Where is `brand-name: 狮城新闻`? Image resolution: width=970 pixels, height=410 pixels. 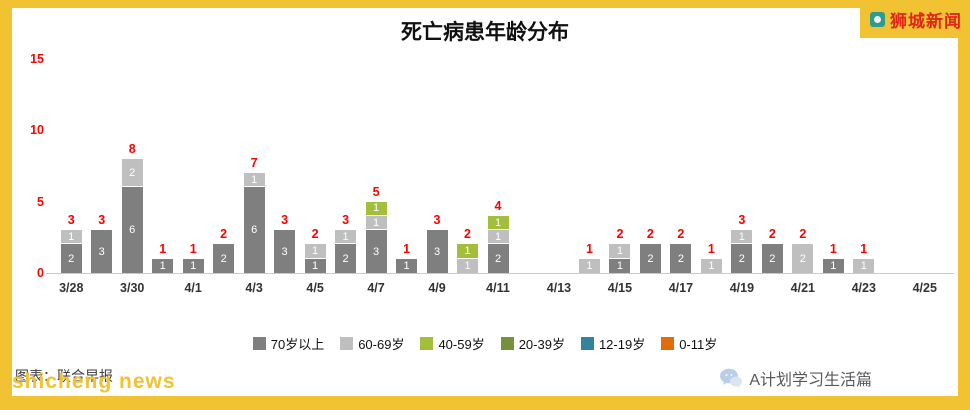 brand-name: 狮城新闻 is located at coordinates (926, 21).